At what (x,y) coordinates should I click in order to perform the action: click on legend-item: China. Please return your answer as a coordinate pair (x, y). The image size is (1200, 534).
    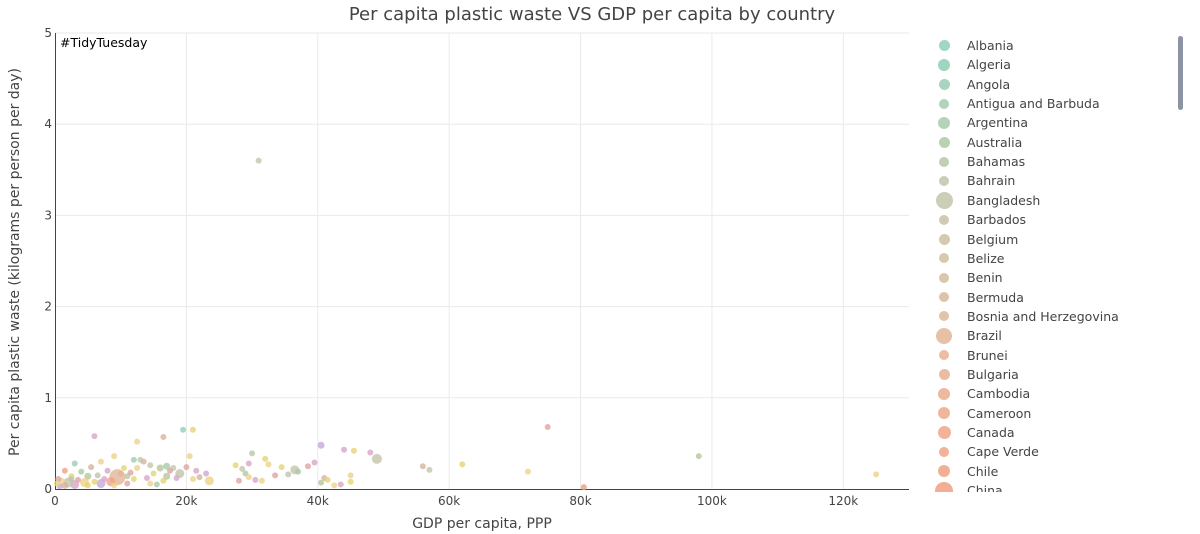
    Looking at the image, I should click on (966, 486).